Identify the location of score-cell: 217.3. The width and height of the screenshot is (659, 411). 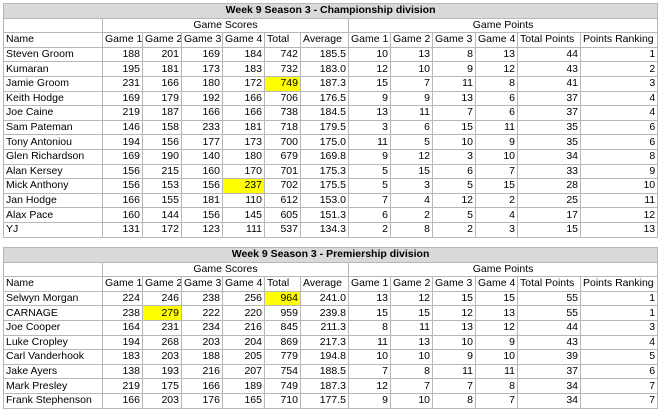
(324, 342).